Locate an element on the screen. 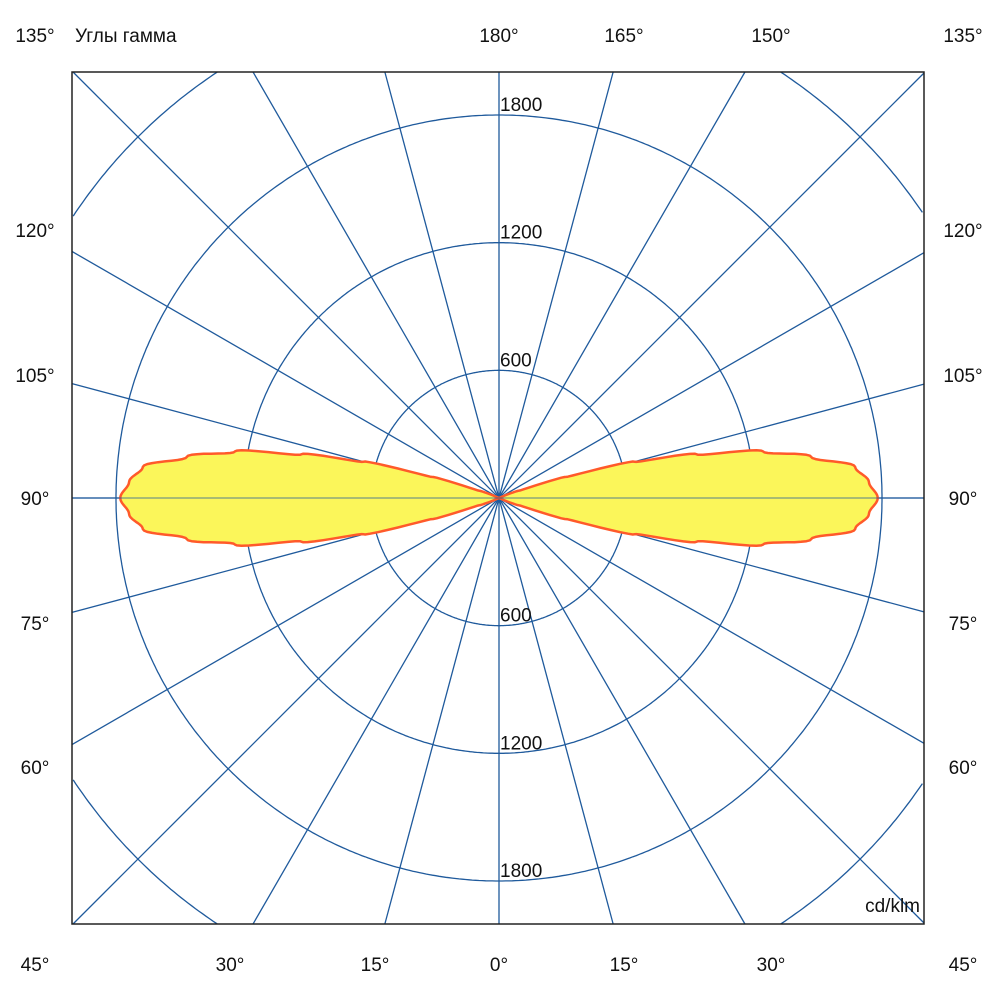 Image resolution: width=1000 pixels, height=1000 pixels. radial-tick-label-top: 1200 is located at coordinates (521, 233).